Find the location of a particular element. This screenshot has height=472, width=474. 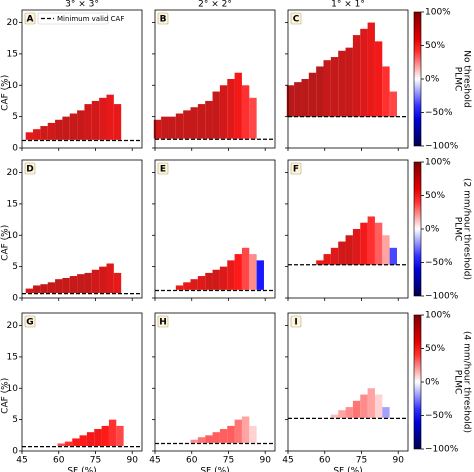

colorbar-label: (4 mm/hour threshold) is located at coordinates (467, 382).